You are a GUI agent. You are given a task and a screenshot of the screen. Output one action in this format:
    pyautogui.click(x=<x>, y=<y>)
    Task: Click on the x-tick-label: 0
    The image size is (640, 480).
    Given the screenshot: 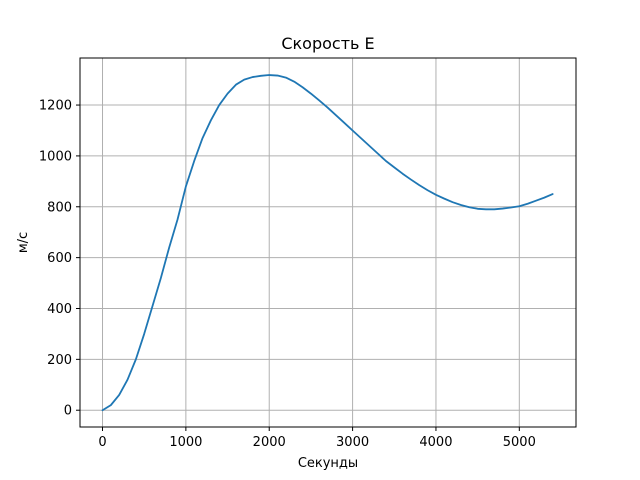 What is the action you would take?
    pyautogui.click(x=102, y=442)
    